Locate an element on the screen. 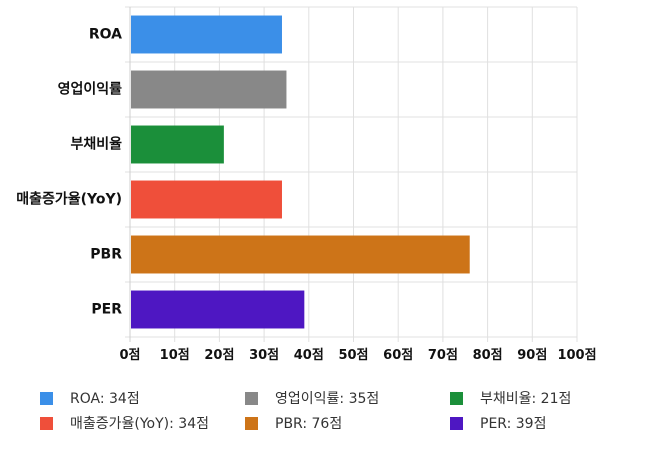 This screenshot has height=450, width=650. legend-label: PBR: 76점 is located at coordinates (309, 424).